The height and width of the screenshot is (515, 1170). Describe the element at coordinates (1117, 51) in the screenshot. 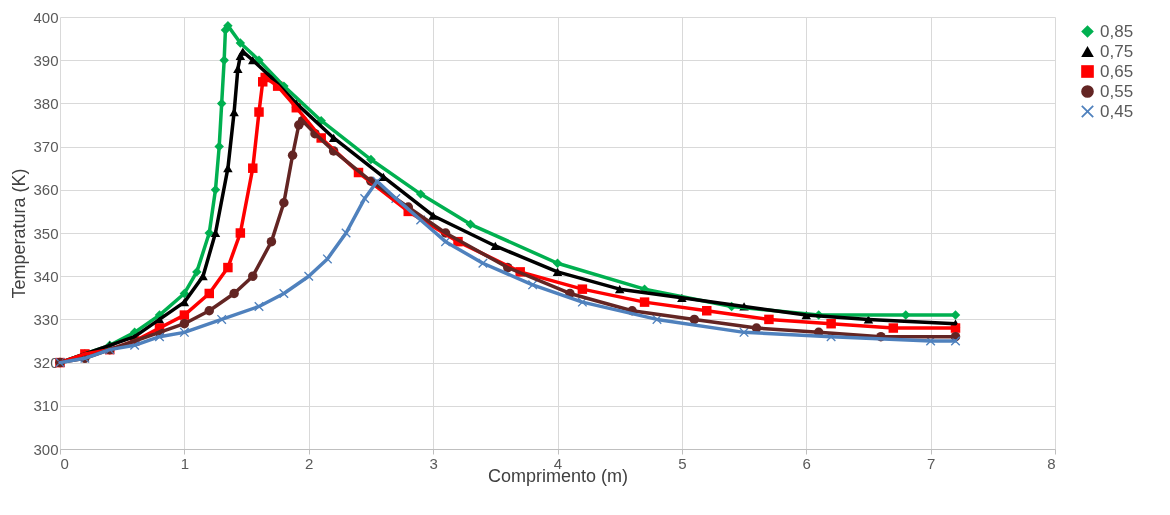

I see `legend-label: 0,75` at that location.